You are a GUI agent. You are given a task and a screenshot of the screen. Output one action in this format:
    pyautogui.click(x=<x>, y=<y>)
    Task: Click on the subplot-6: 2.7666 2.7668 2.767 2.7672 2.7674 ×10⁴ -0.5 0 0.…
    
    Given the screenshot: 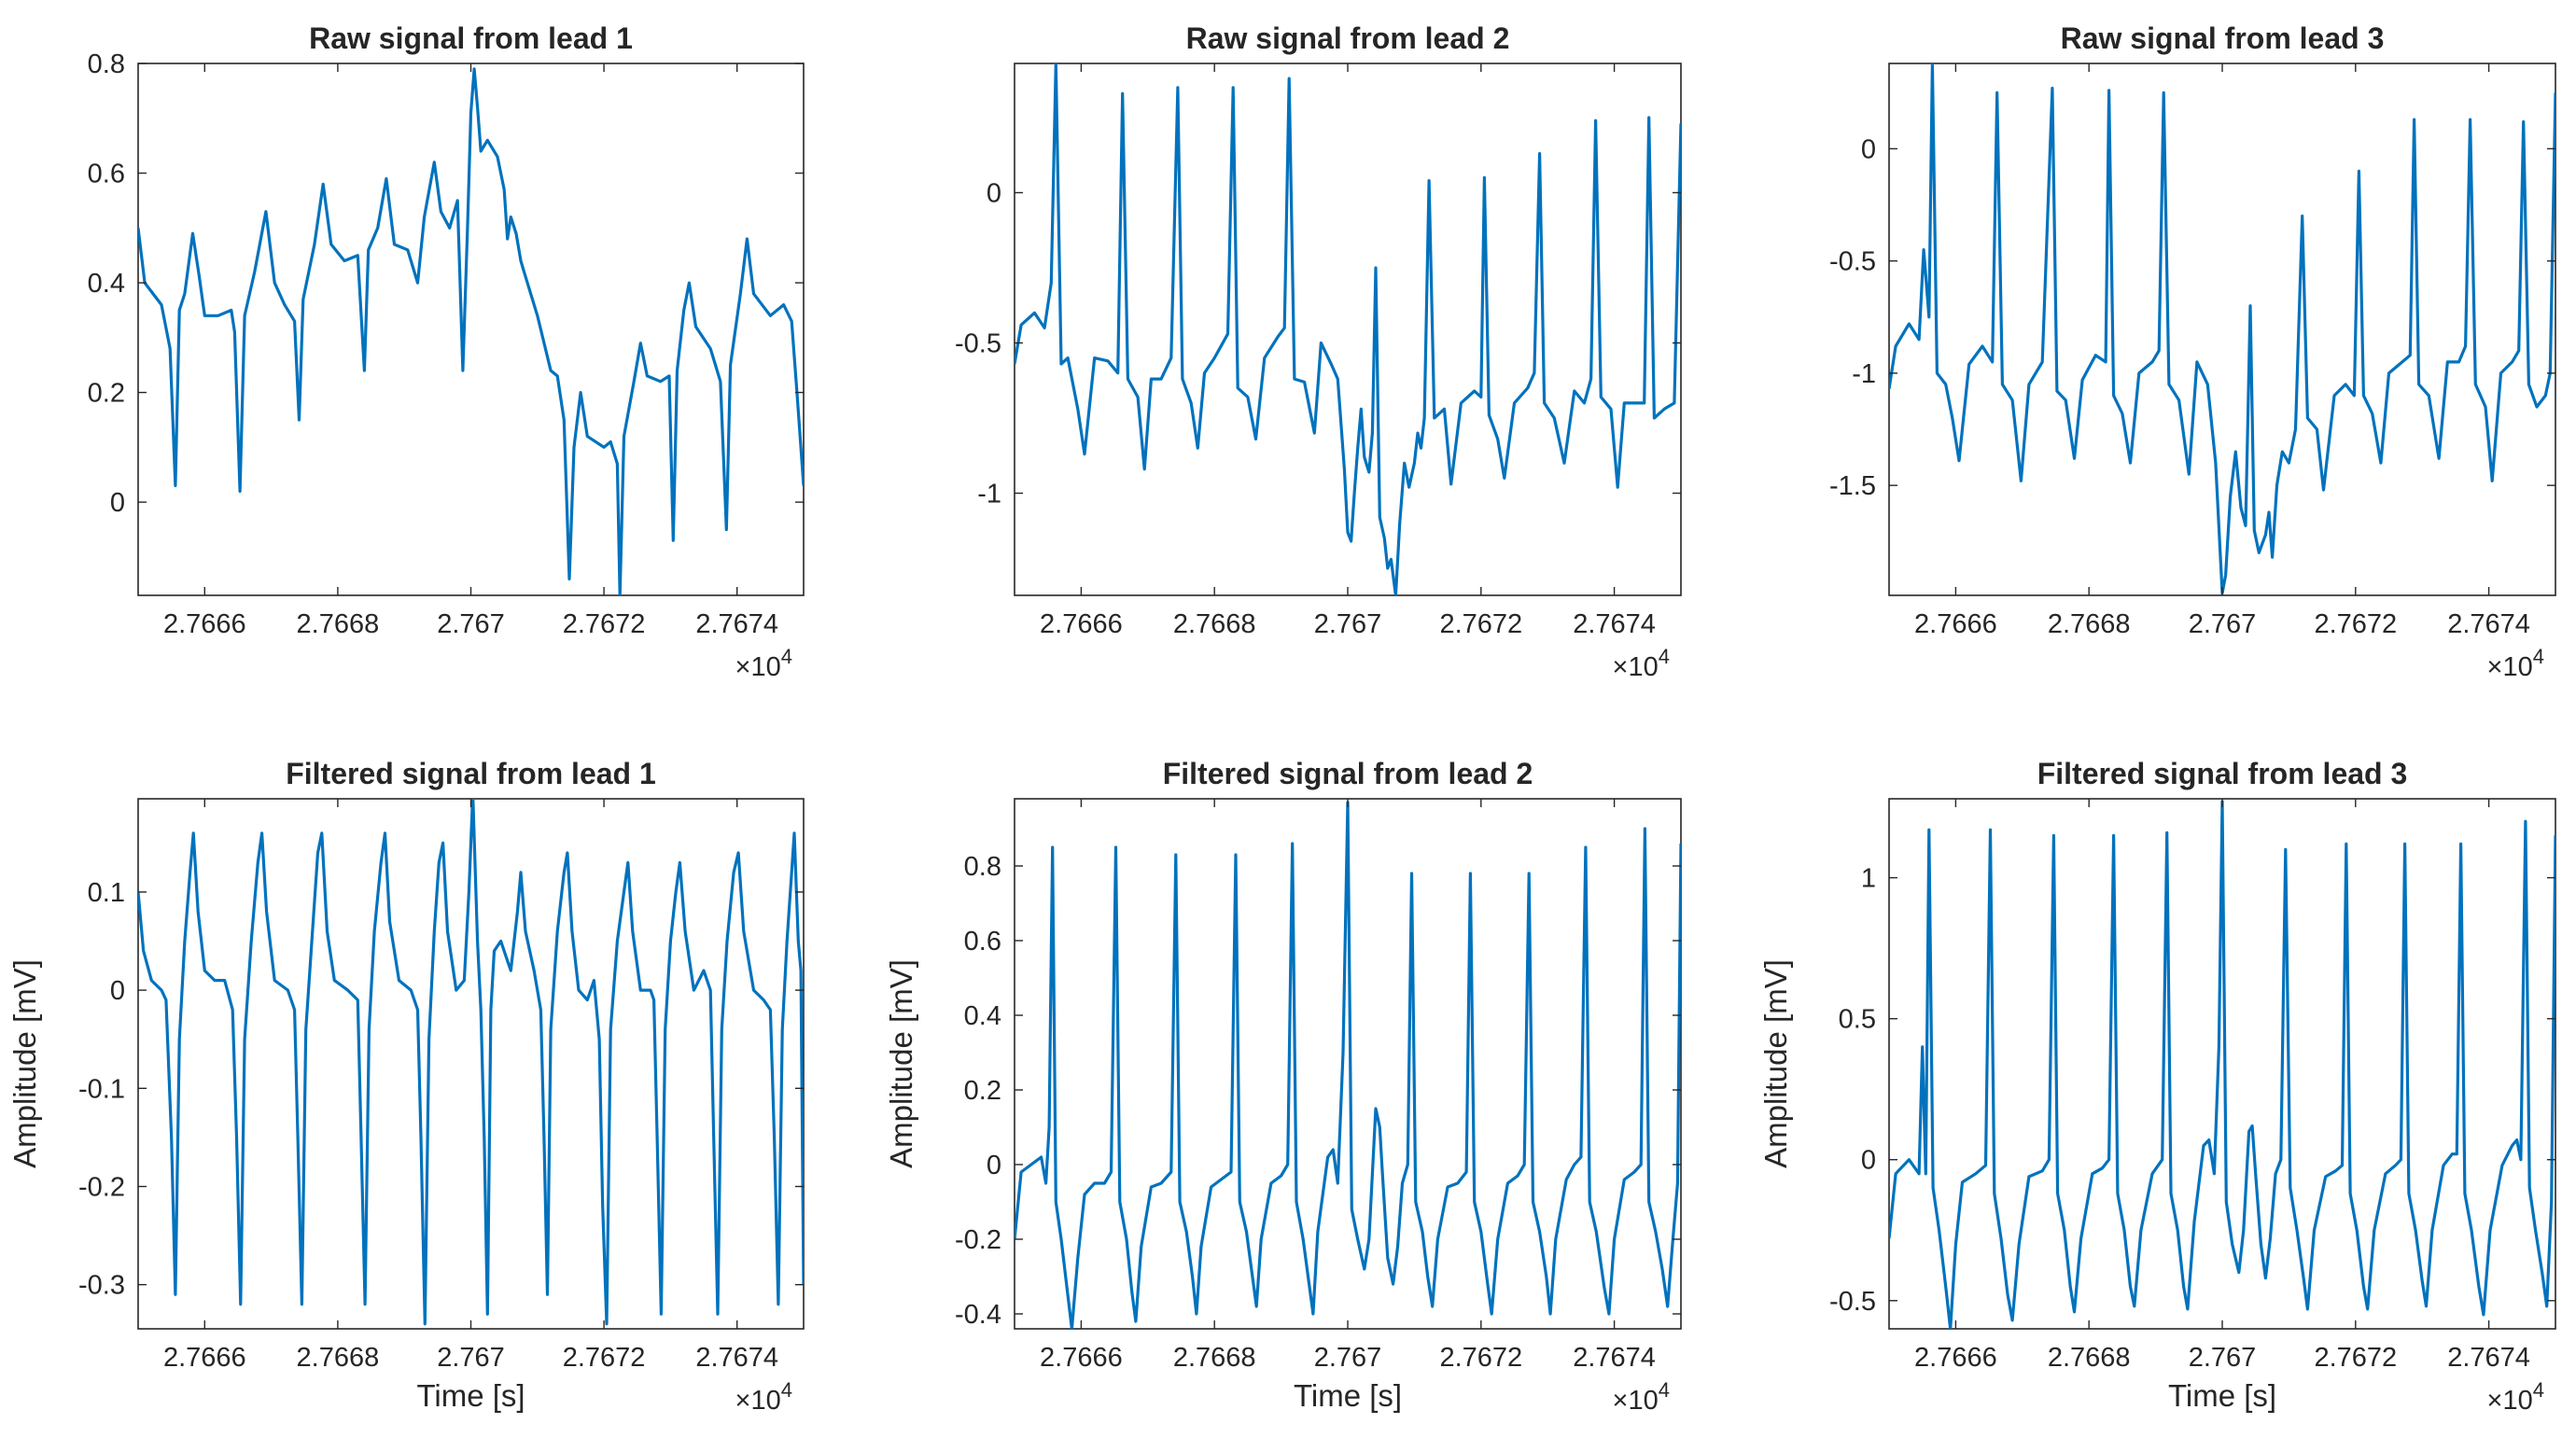 What is the action you would take?
    pyautogui.click(x=2157, y=1086)
    